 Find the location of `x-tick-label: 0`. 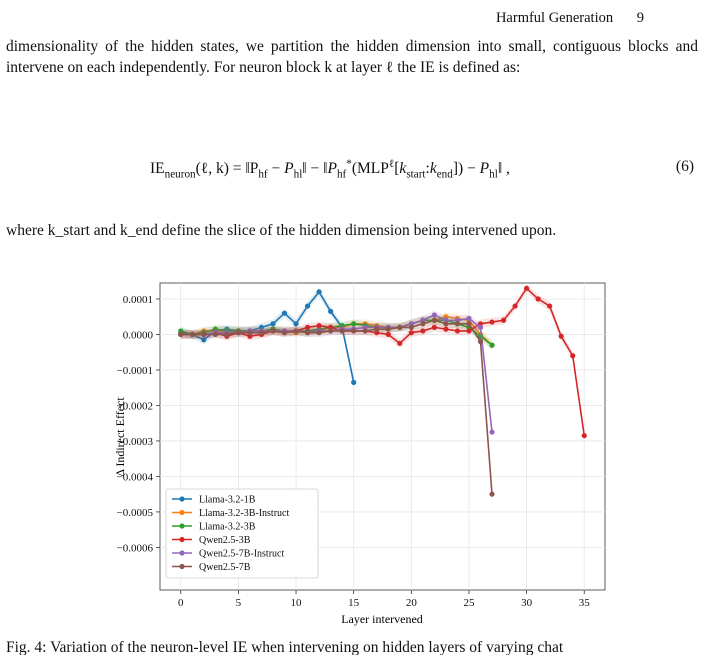

x-tick-label: 0 is located at coordinates (181, 603).